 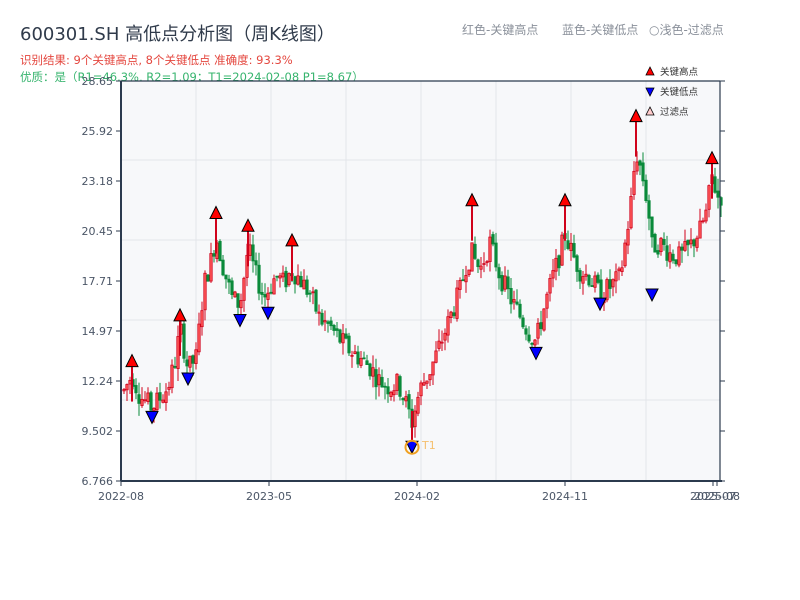 I want to click on svg-text: 20.45, so click(x=98, y=231).